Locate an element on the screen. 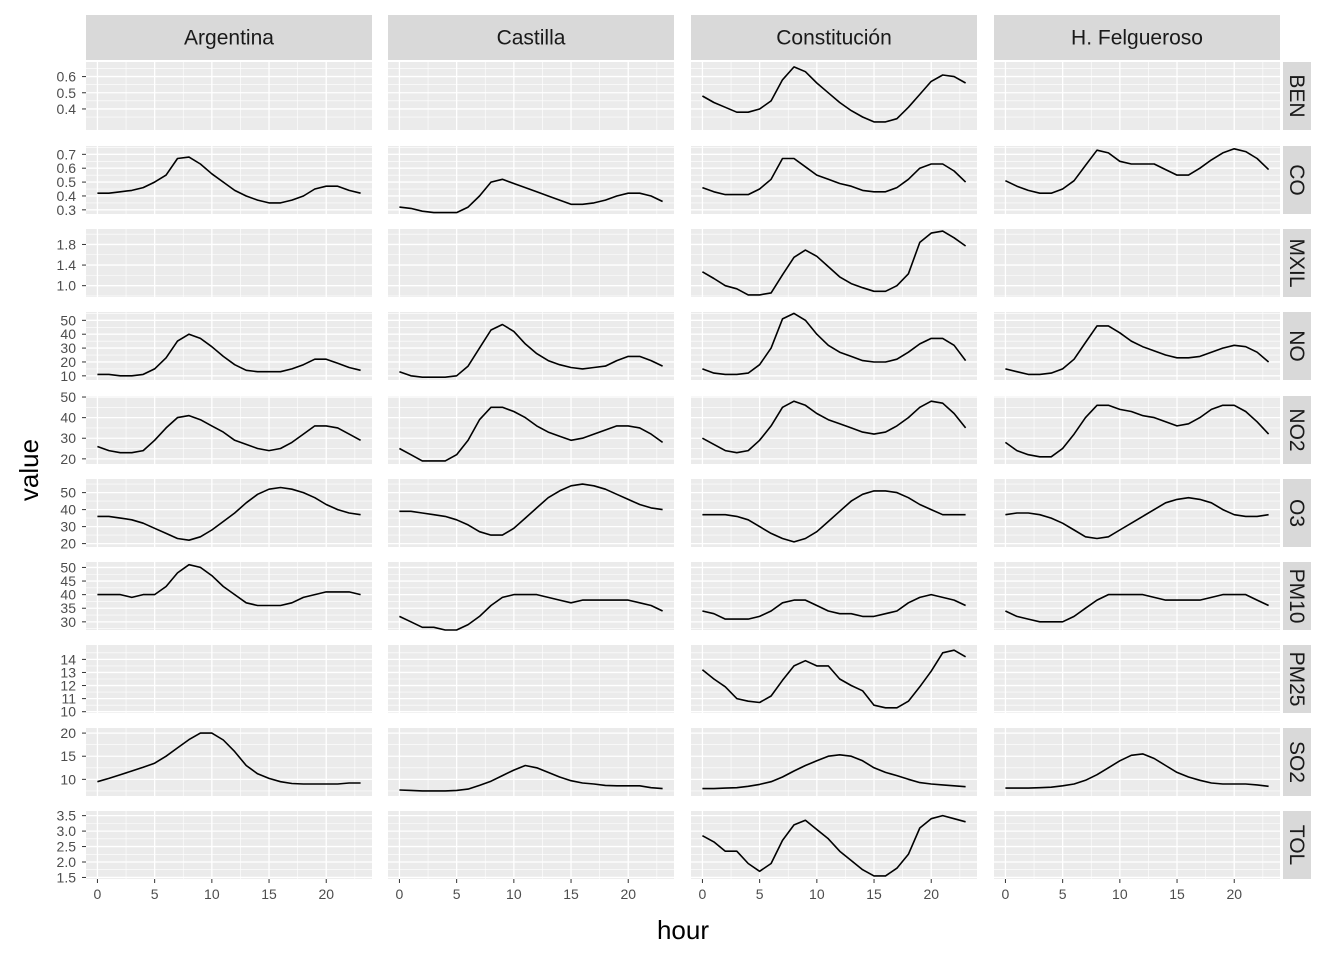 Image resolution: width=1344 pixels, height=965 pixels. row-strip-label: O3 is located at coordinates (1296, 513).